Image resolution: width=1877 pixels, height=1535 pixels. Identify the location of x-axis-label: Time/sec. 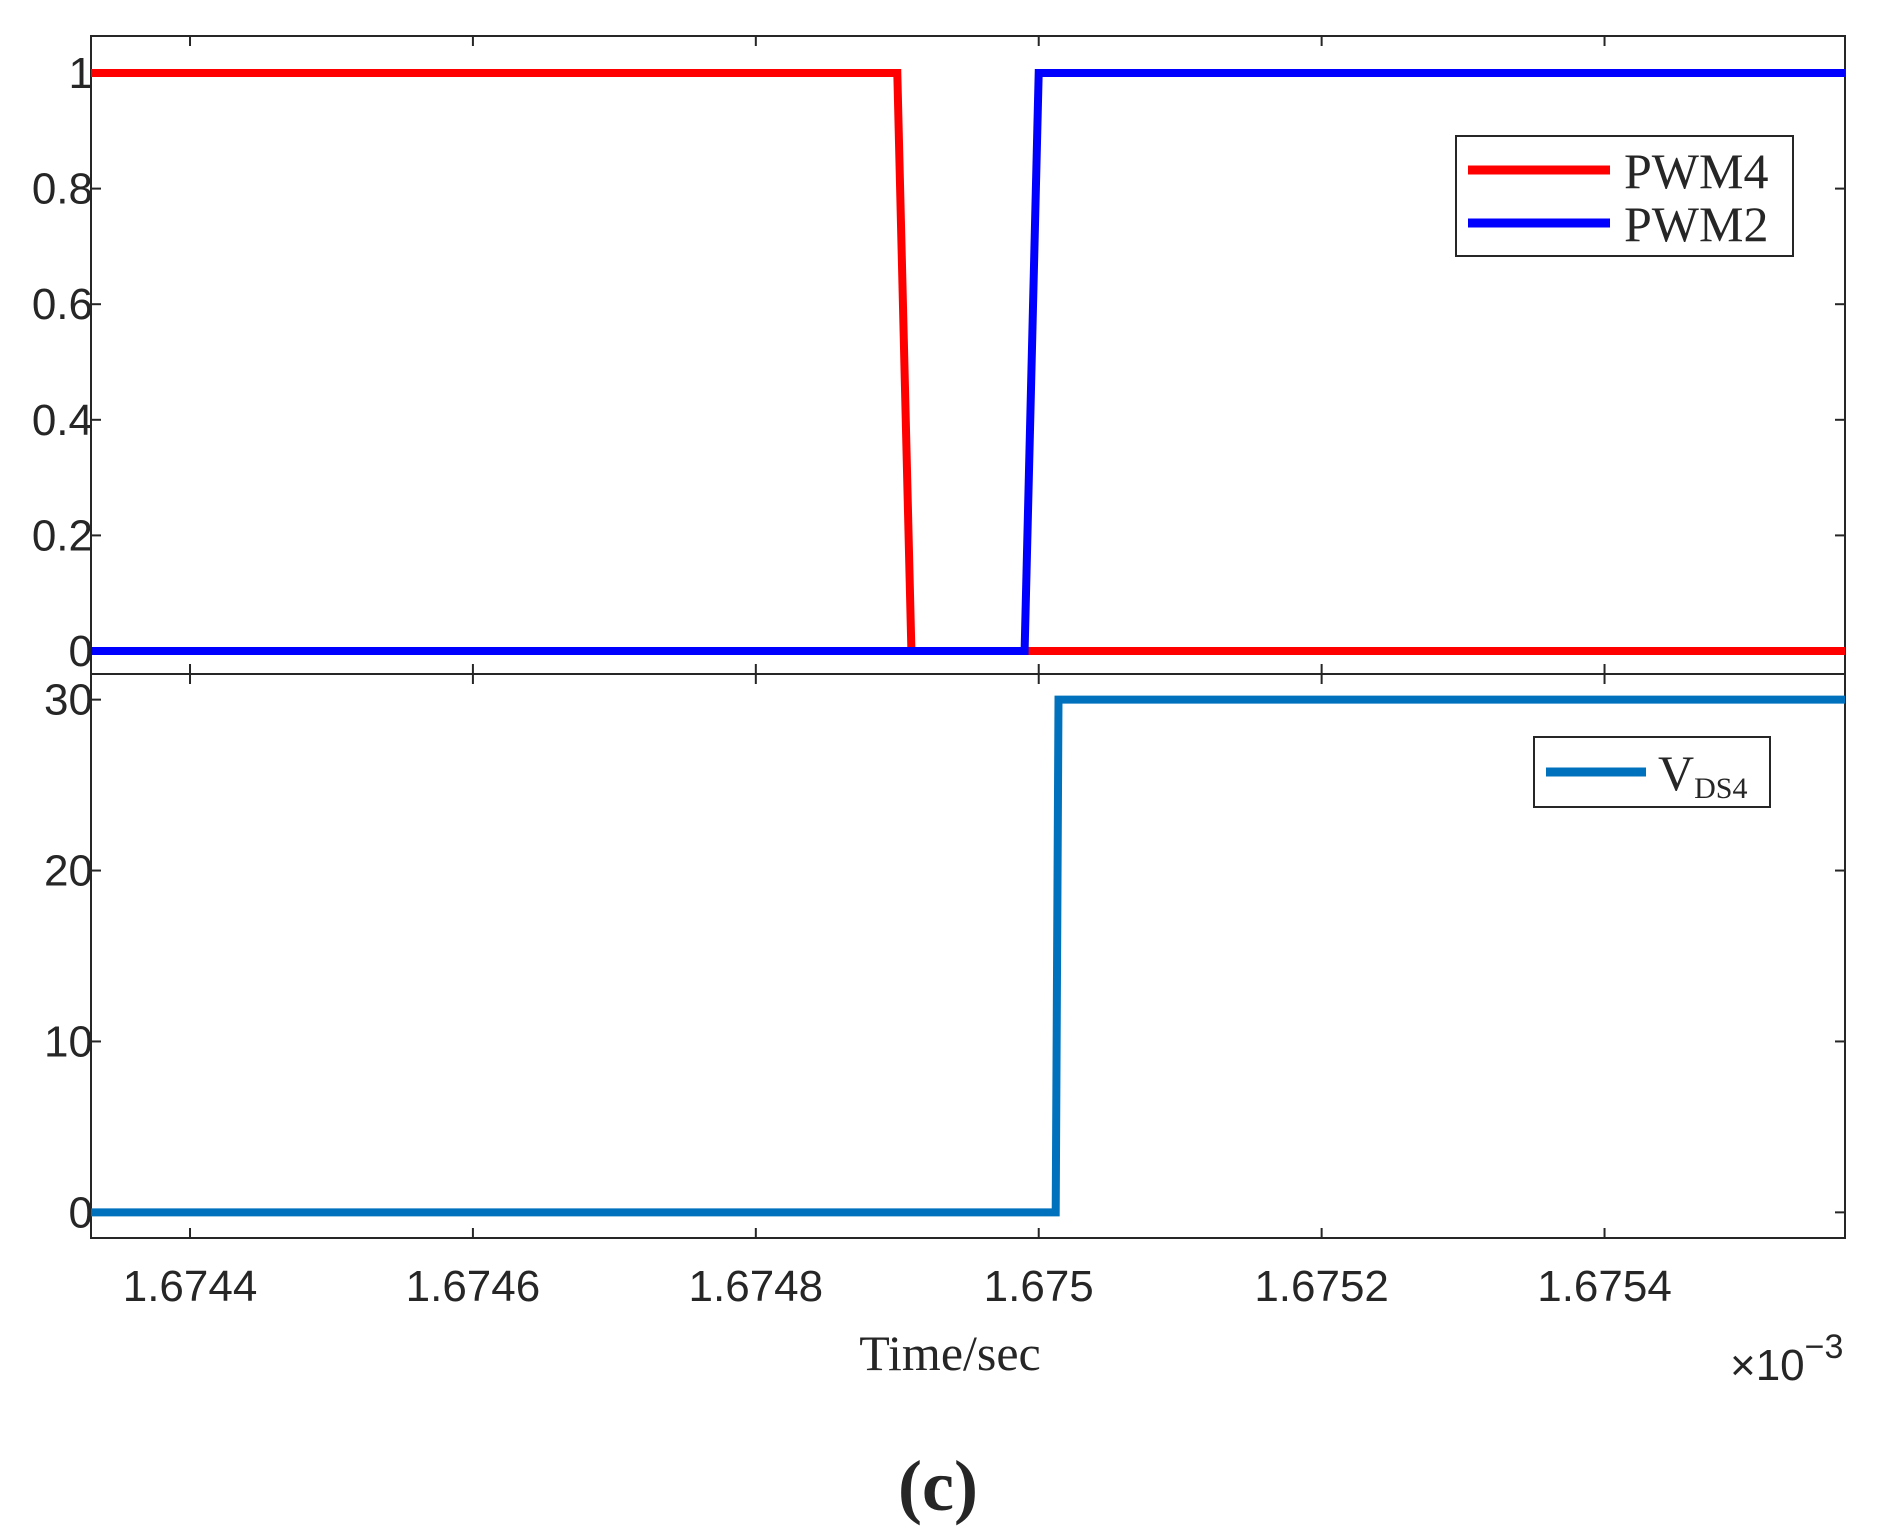
(950, 1353).